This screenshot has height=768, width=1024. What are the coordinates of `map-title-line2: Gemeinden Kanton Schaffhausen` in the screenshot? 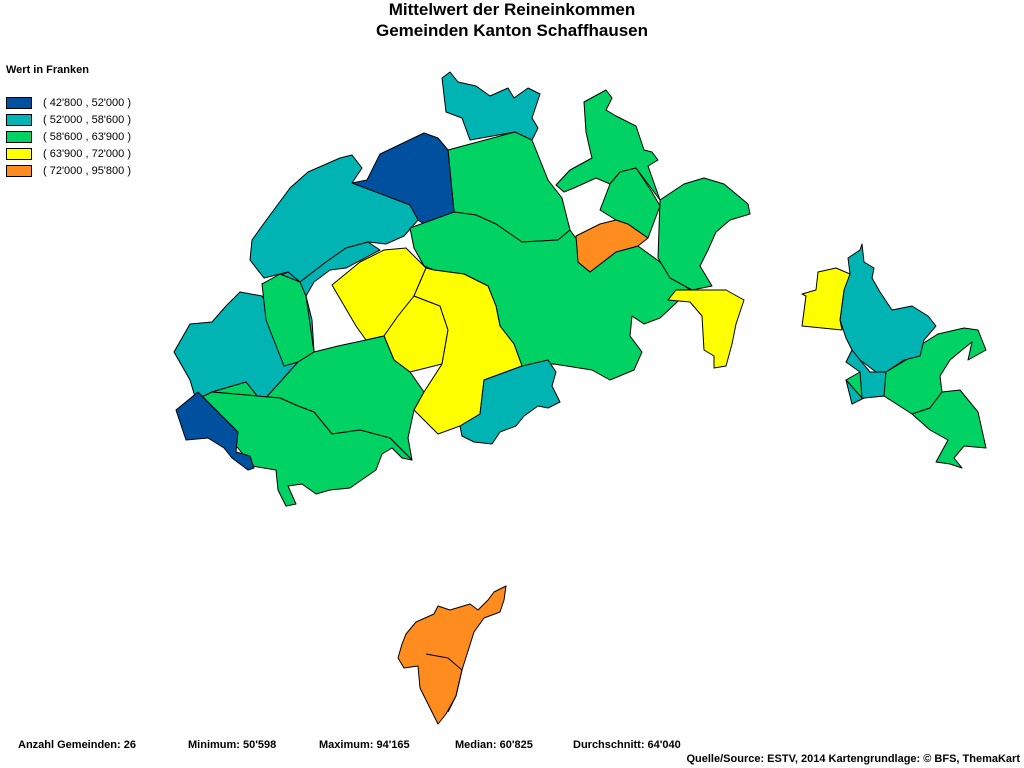 It's located at (512, 30).